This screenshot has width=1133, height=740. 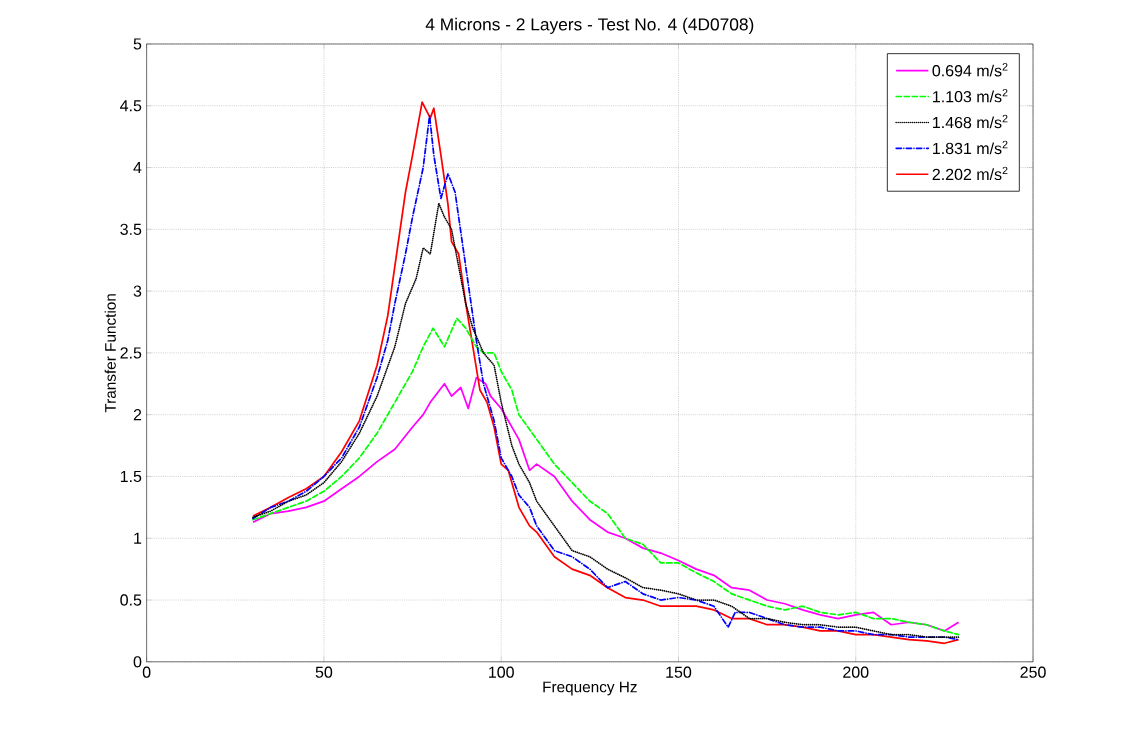 What do you see at coordinates (131, 477) in the screenshot?
I see `y-tick-label: 1.5` at bounding box center [131, 477].